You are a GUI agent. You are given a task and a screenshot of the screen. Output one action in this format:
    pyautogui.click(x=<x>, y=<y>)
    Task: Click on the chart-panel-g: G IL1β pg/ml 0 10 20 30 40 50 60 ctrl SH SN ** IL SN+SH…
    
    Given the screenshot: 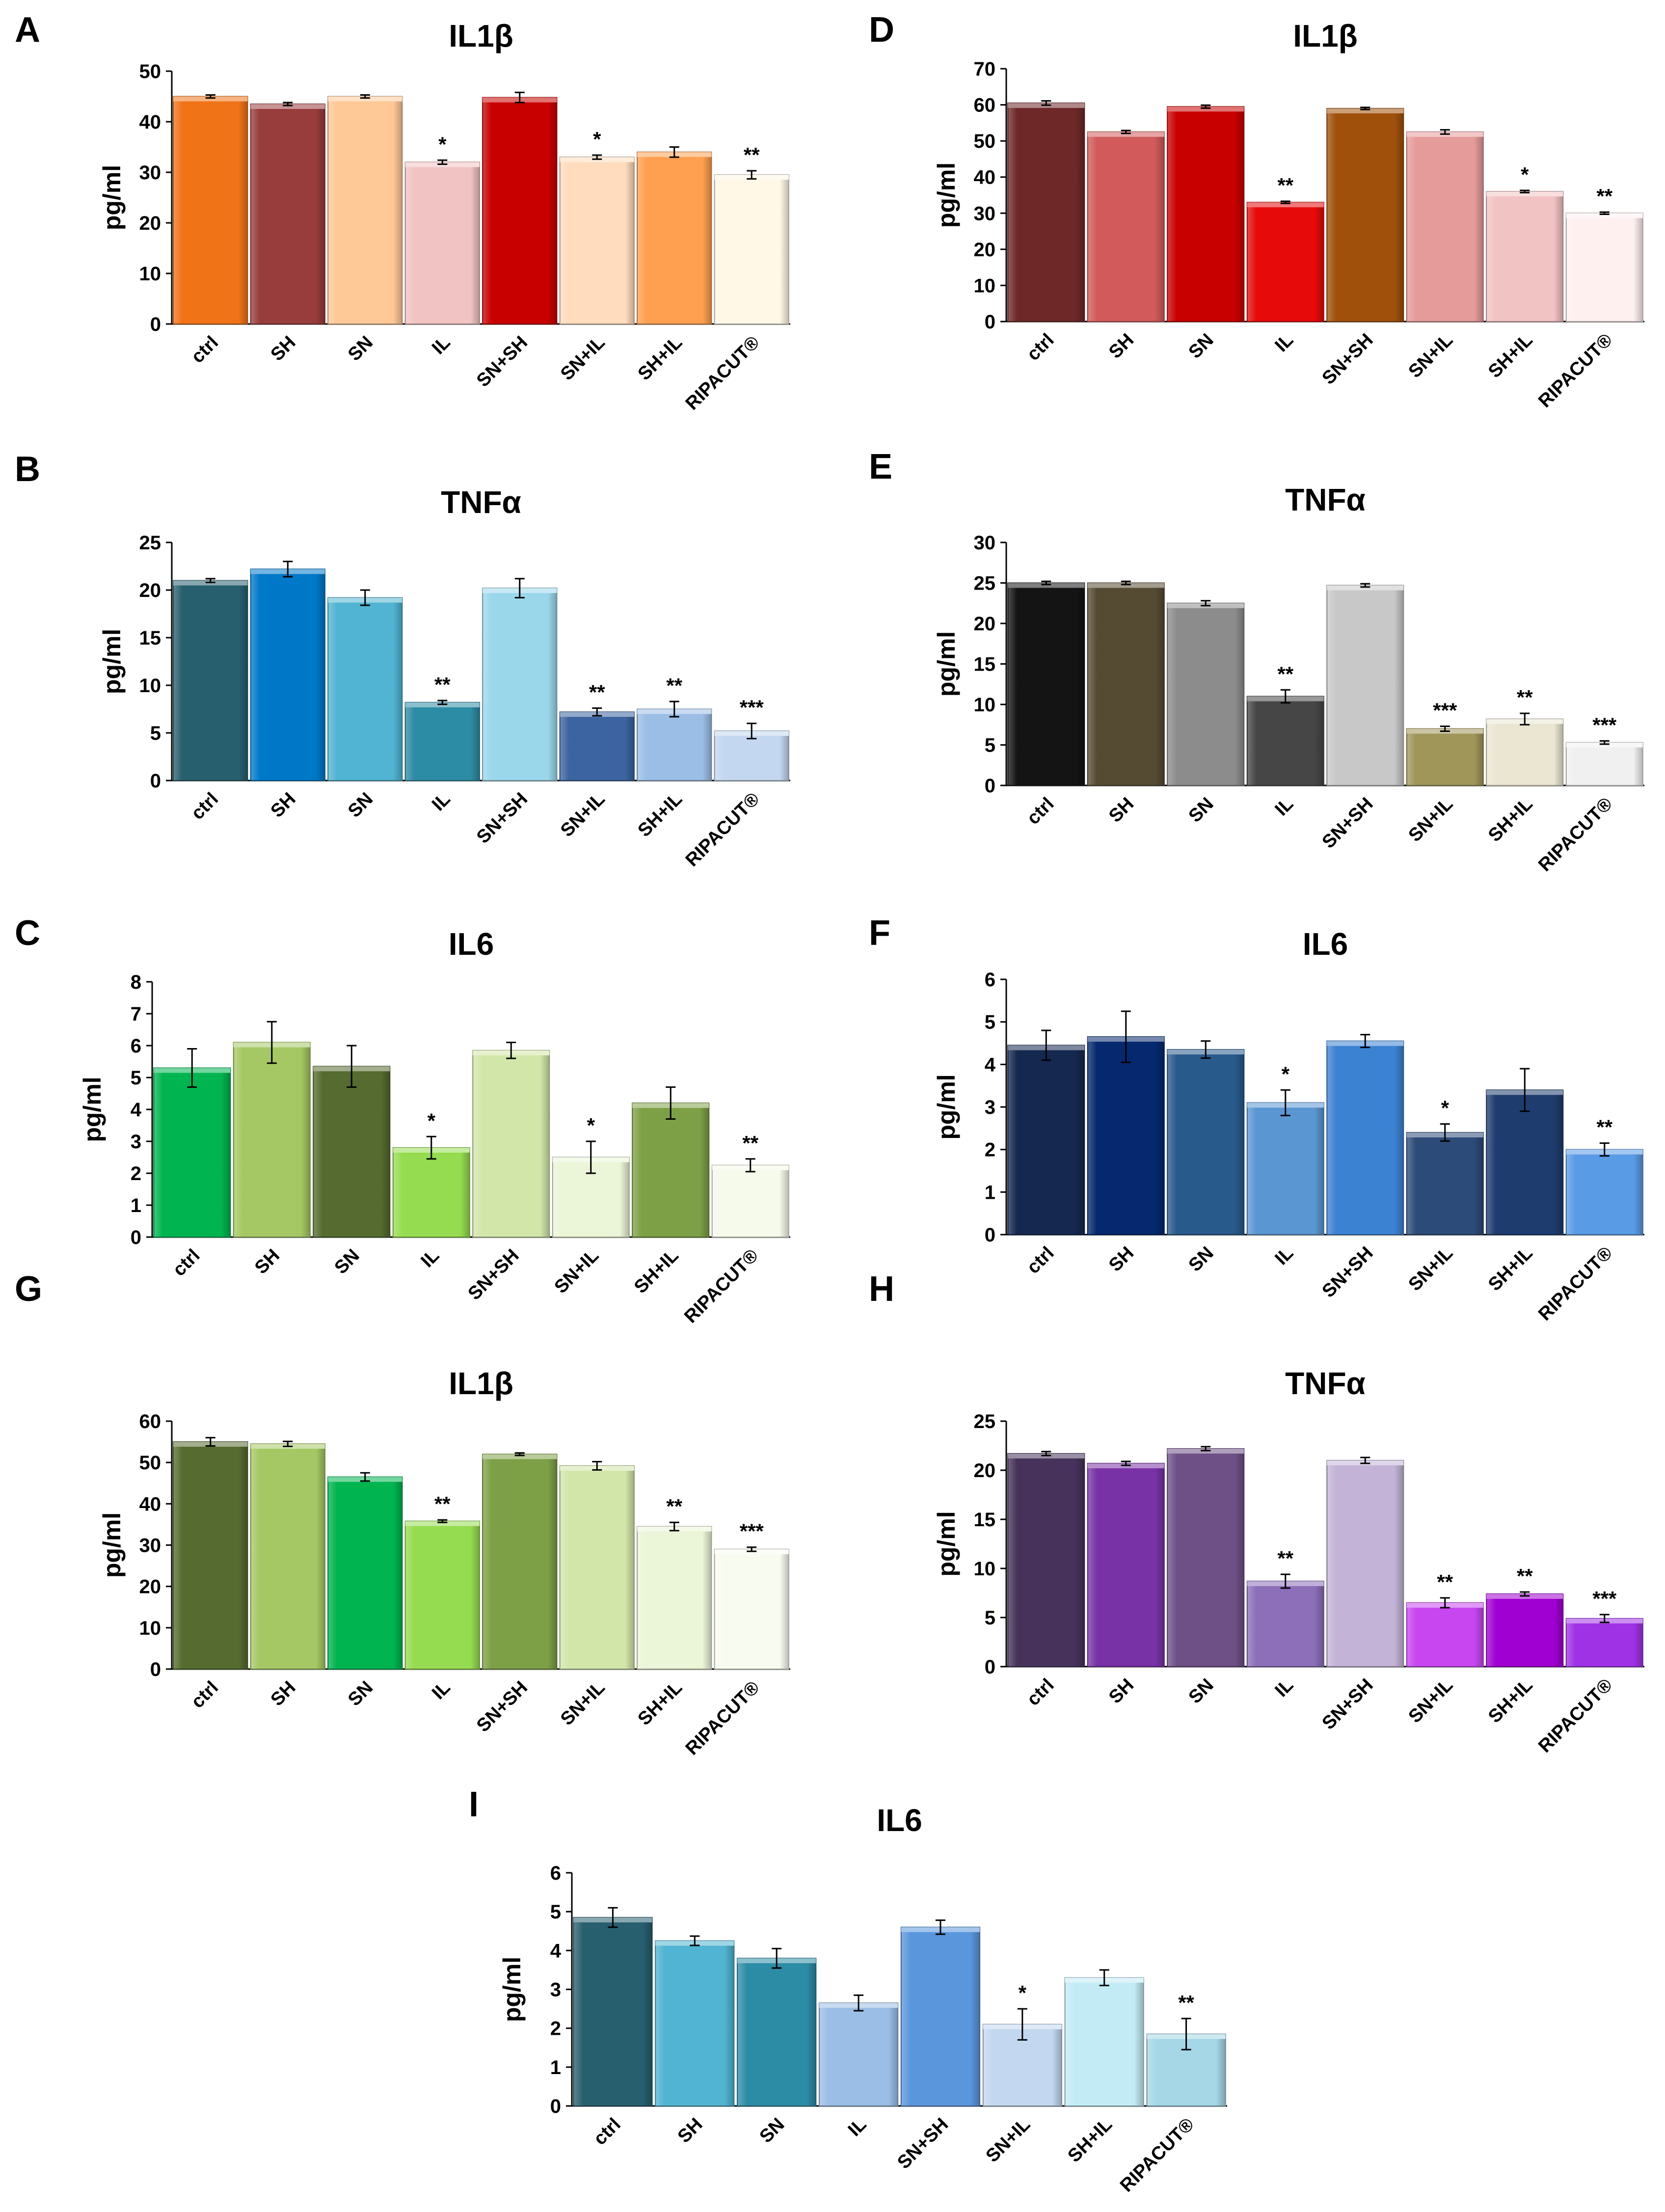 What is the action you would take?
    pyautogui.click(x=402, y=1514)
    